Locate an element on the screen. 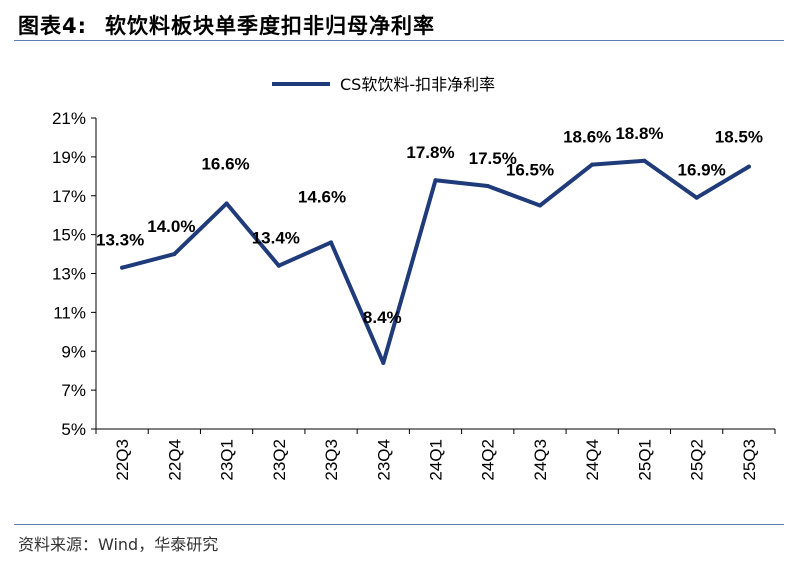  data-label: 16.5% is located at coordinates (530, 169).